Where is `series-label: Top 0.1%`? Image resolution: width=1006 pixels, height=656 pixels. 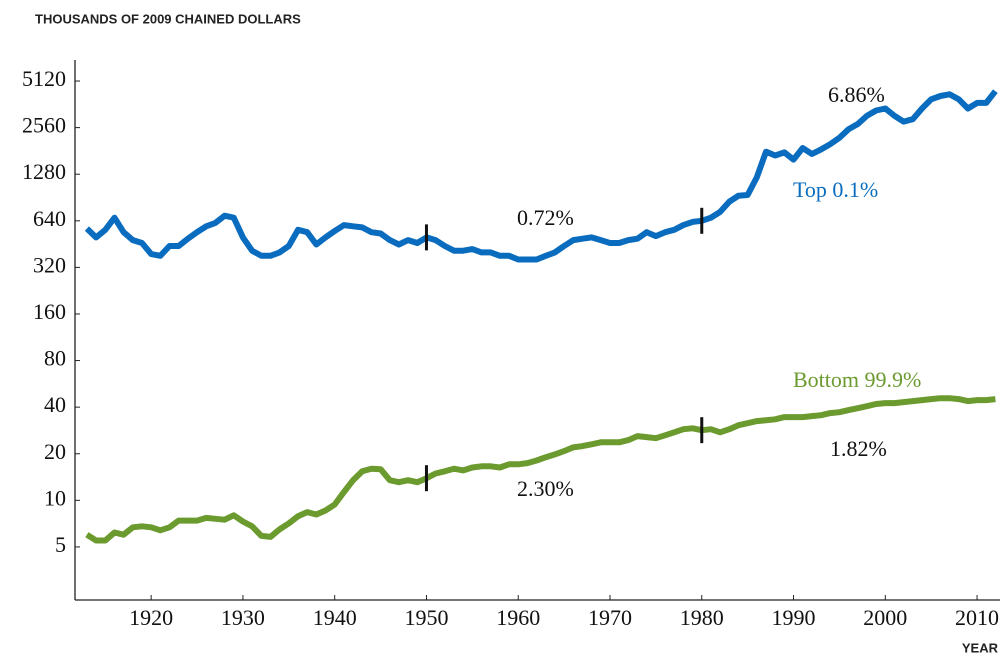
series-label: Top 0.1% is located at coordinates (835, 189).